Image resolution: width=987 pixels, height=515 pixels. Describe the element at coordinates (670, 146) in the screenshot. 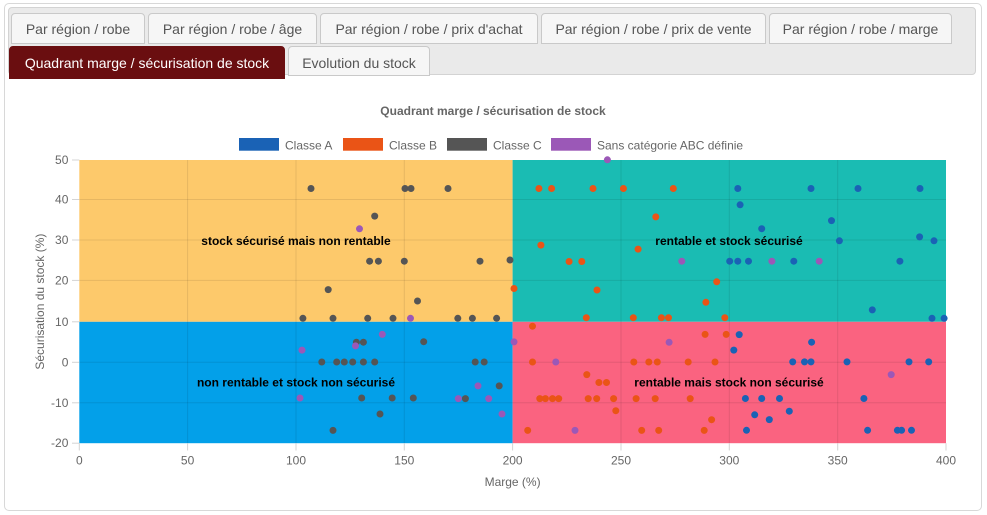

I see `svg-text: Sans catégorie ABC définie` at that location.